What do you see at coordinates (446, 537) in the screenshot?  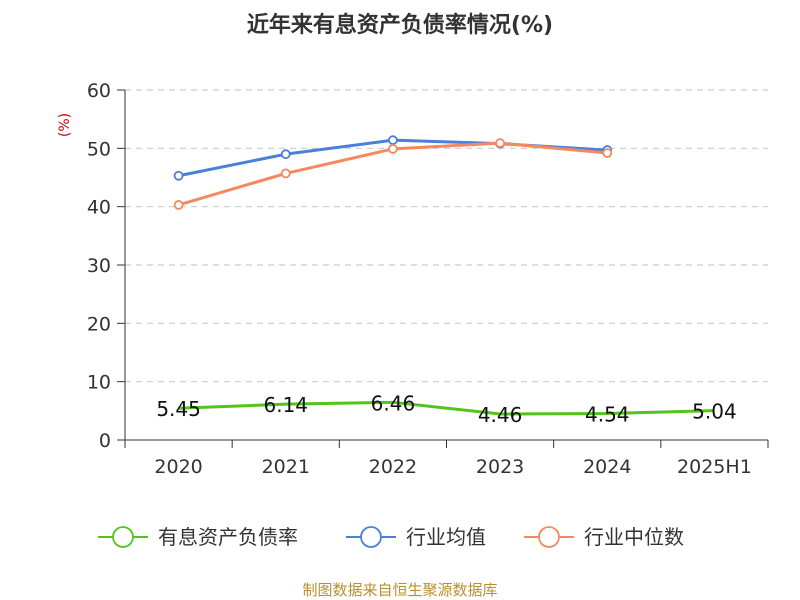 I see `legend-label: 行业均值` at bounding box center [446, 537].